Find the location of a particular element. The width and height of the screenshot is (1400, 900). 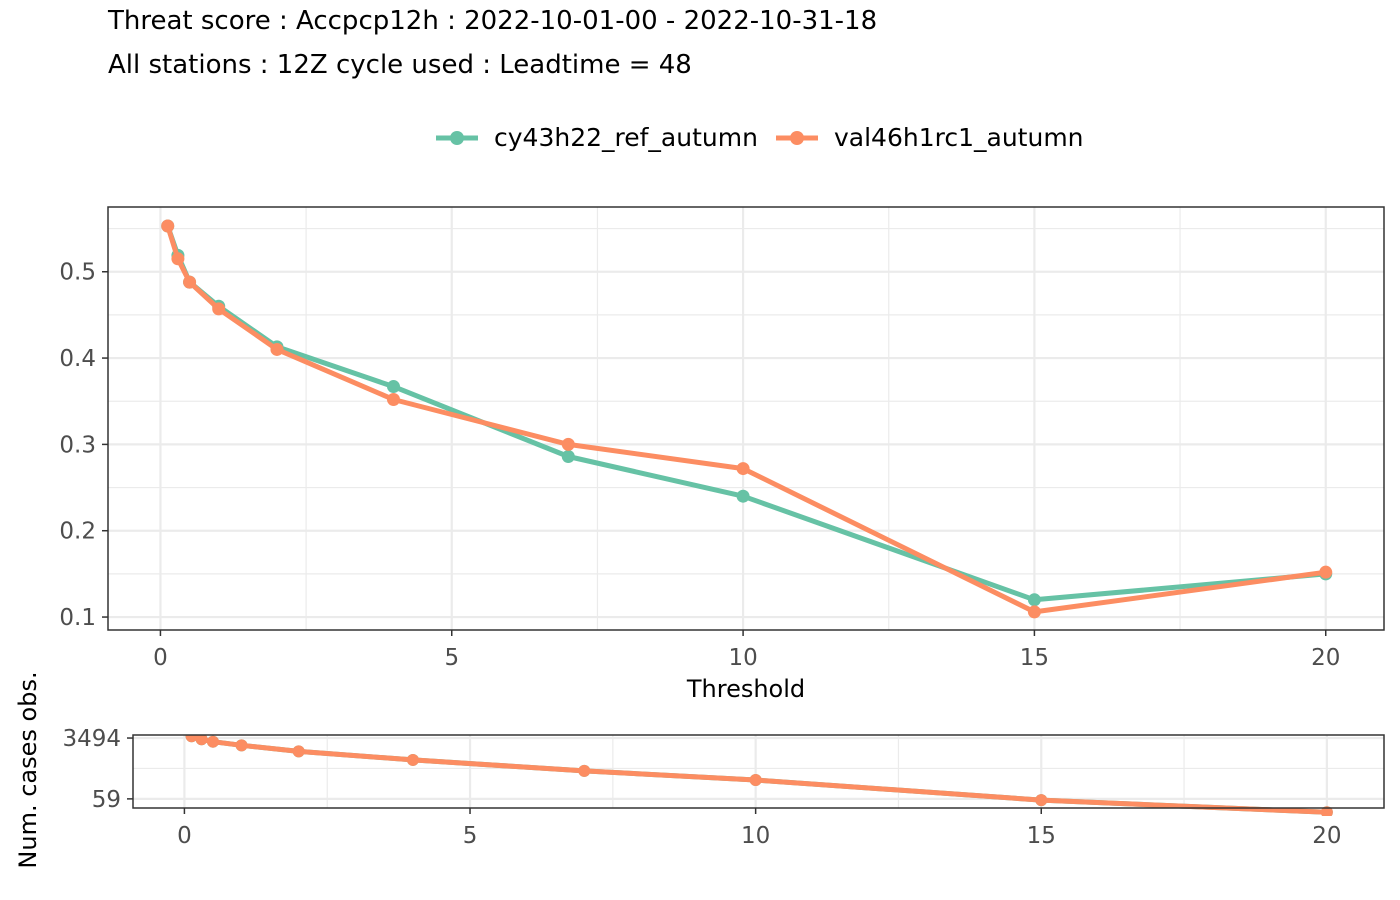

panel-background is located at coordinates (758, 771).